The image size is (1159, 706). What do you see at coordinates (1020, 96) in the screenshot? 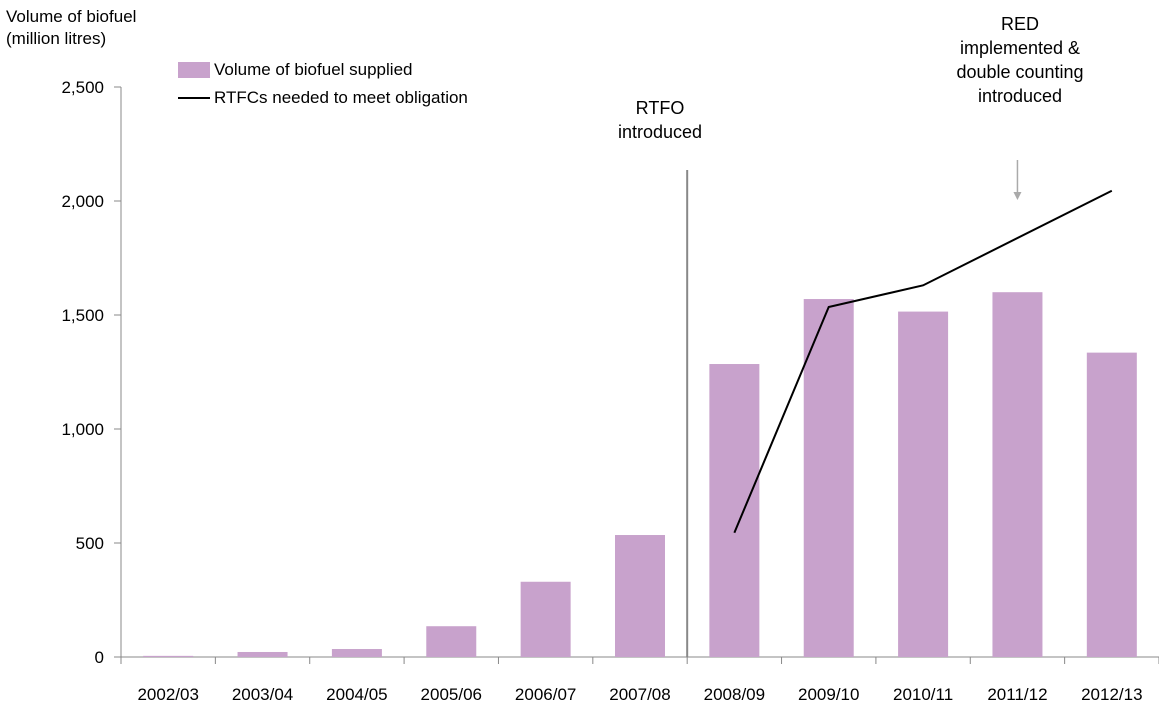
I see `annotation-red-line4: introduced` at bounding box center [1020, 96].